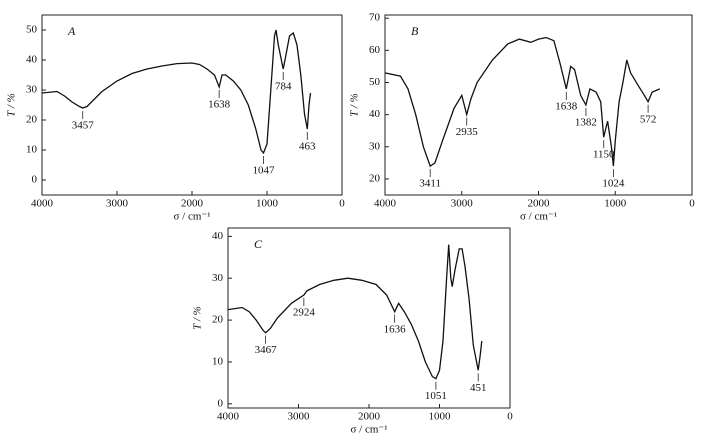 This screenshot has height=440, width=717. I want to click on peak-label: 1382, so click(586, 123).